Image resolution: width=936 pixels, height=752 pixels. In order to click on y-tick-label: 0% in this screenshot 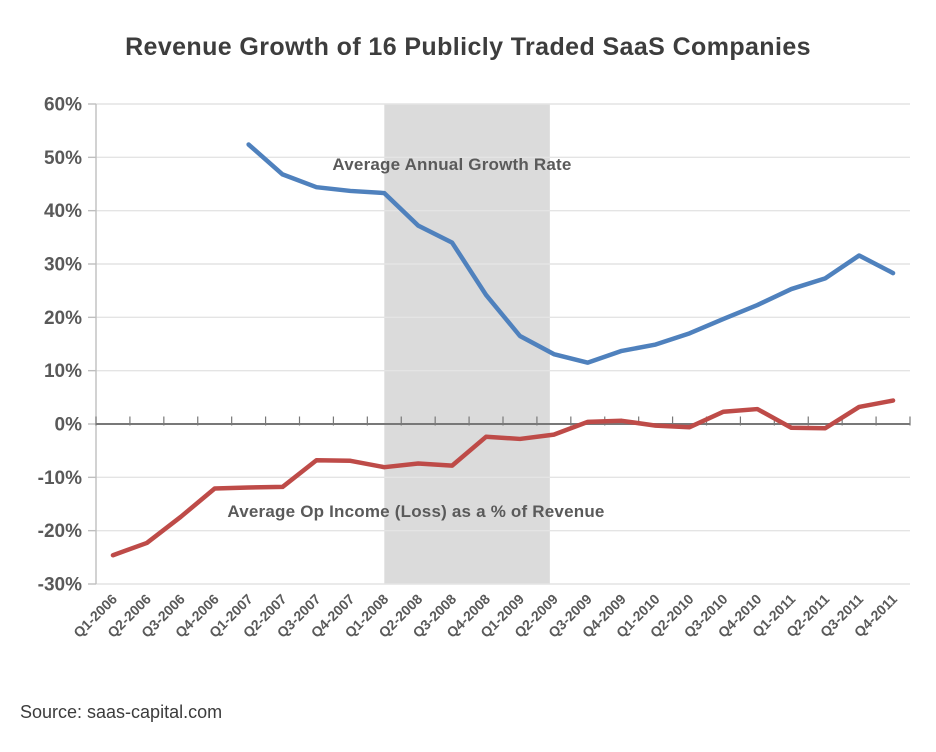, I will do `click(69, 425)`.